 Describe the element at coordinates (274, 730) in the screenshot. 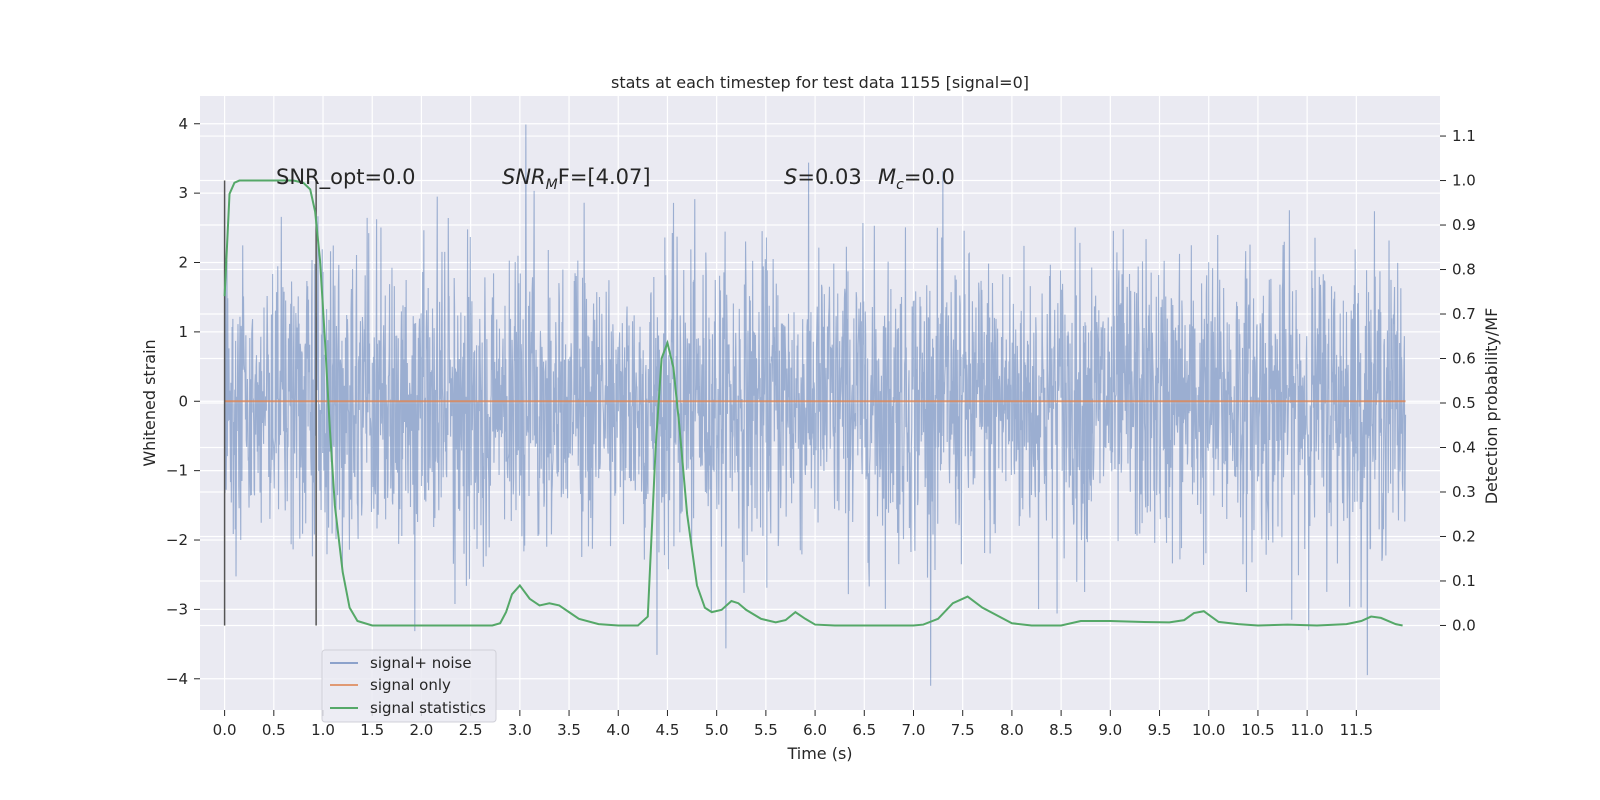

I see `x-tick-label: 0.5` at that location.